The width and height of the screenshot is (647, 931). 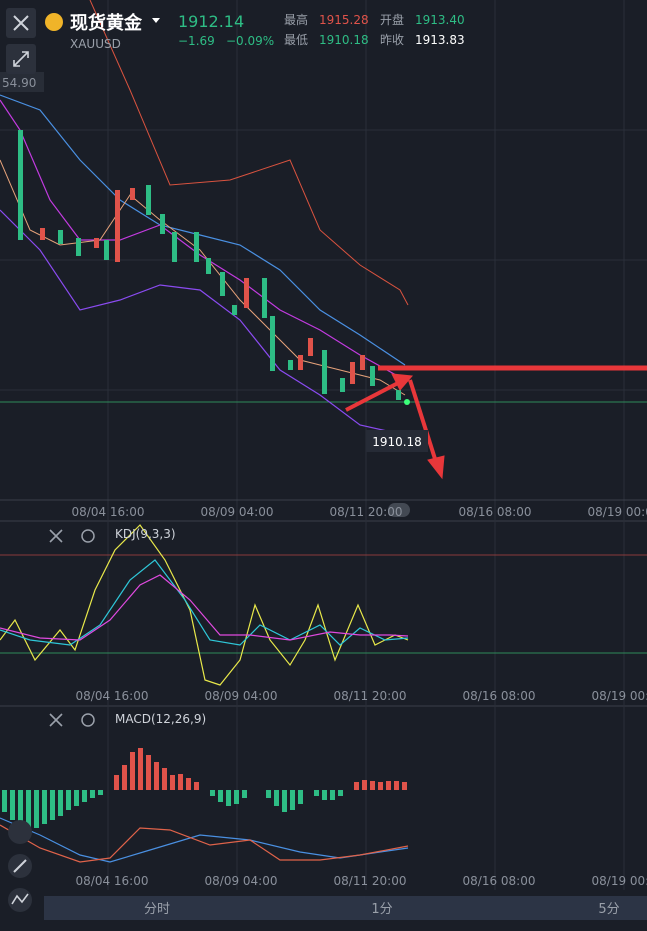 What do you see at coordinates (440, 20) in the screenshot?
I see `open: 1913.40` at bounding box center [440, 20].